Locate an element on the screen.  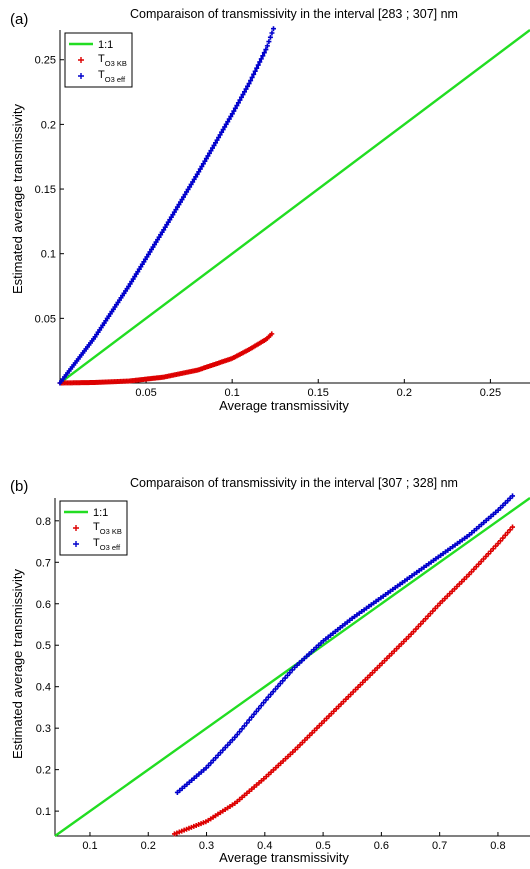
y-axis-label: Estimated average transmissivity is located at coordinates (17, 663).